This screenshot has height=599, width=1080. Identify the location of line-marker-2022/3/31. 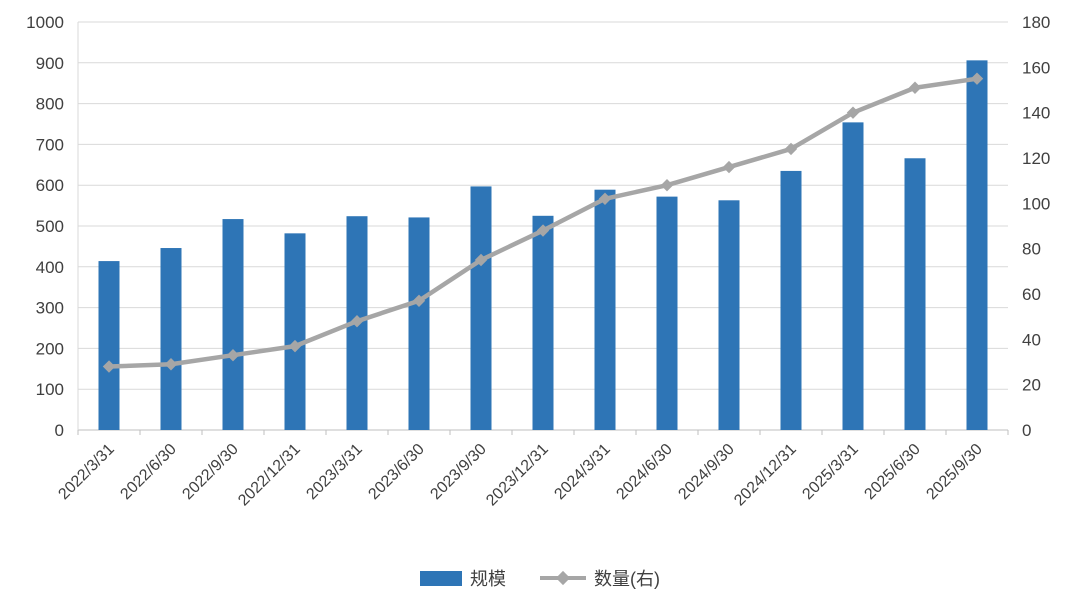
(109, 366).